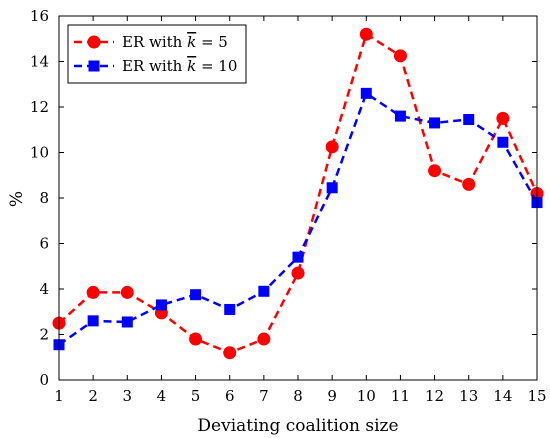 This screenshot has height=438, width=550. What do you see at coordinates (162, 396) in the screenshot?
I see `x-tick-label: 4` at bounding box center [162, 396].